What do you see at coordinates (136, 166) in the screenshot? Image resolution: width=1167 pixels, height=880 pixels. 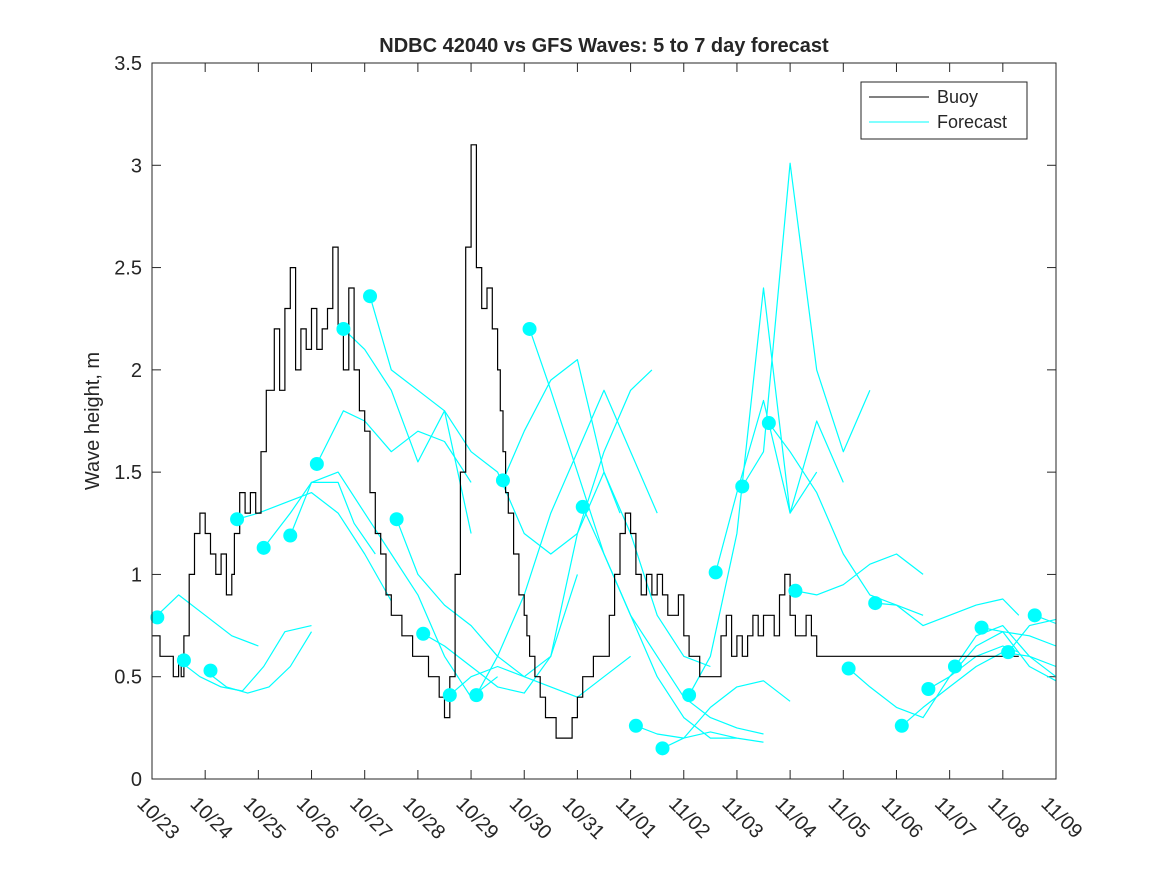 I see `y-tick-label: 3` at bounding box center [136, 166].